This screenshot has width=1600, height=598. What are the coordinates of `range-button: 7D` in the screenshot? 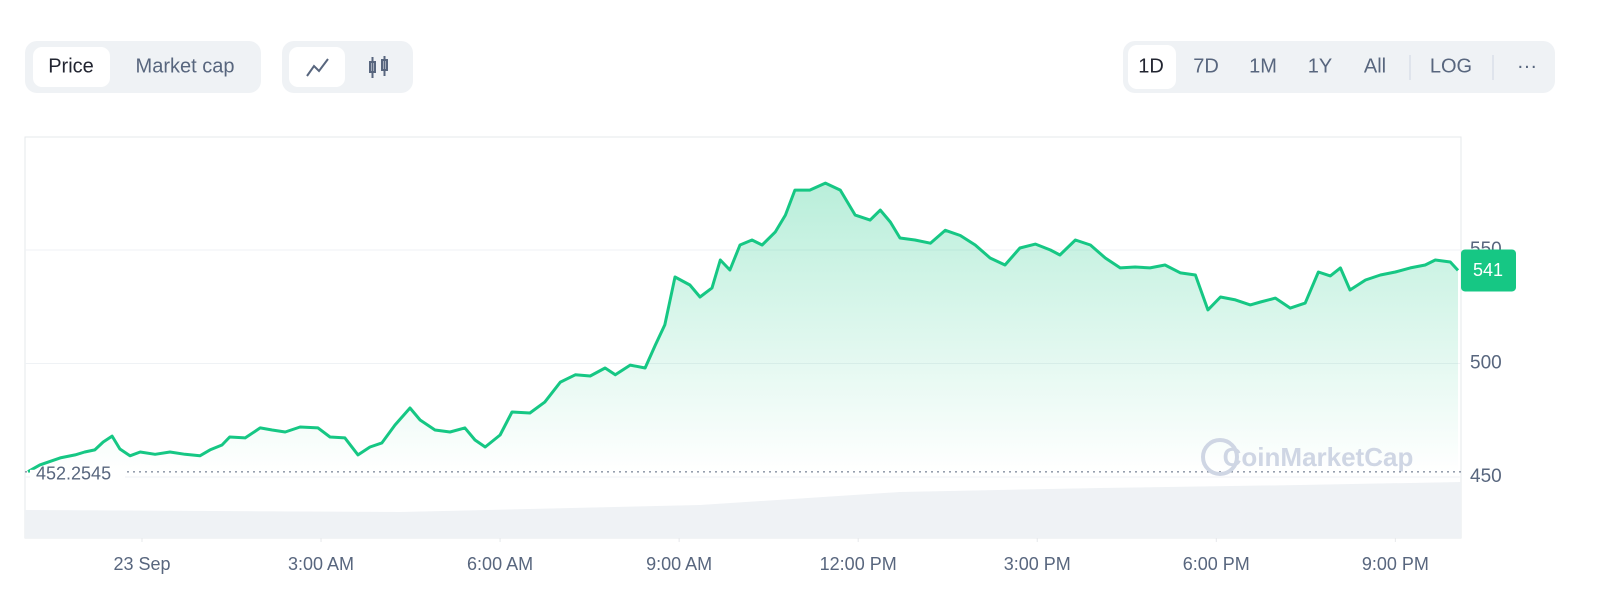 It's located at (1206, 66).